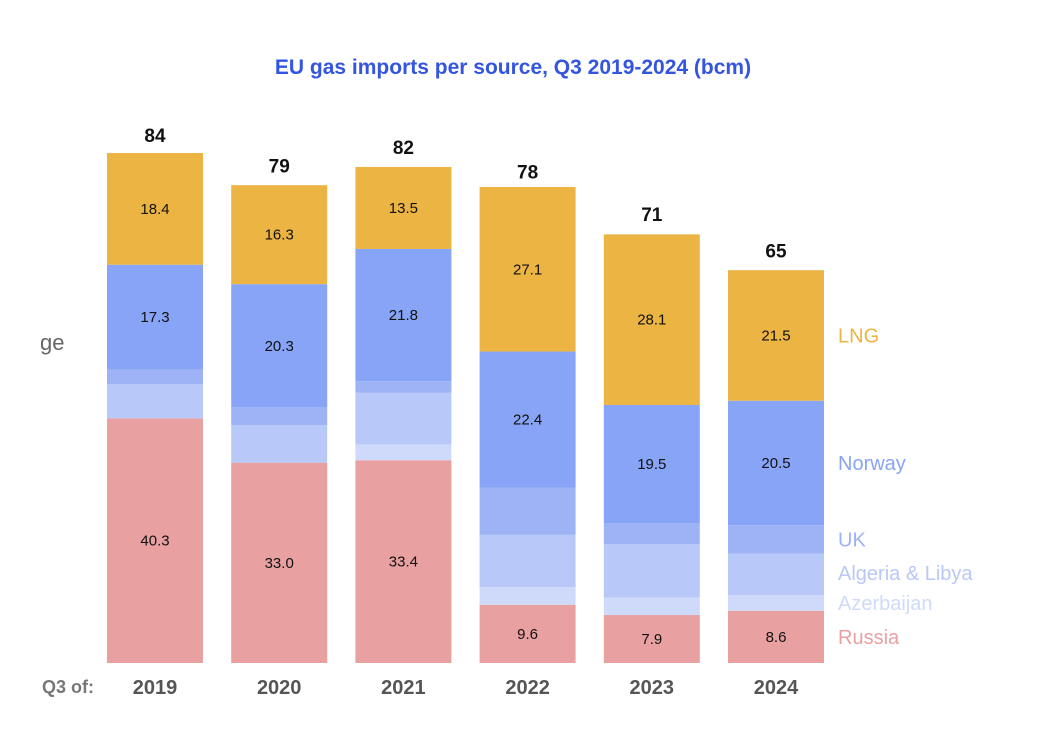 The image size is (1062, 738). I want to click on bar-total-label: 78, so click(527, 172).